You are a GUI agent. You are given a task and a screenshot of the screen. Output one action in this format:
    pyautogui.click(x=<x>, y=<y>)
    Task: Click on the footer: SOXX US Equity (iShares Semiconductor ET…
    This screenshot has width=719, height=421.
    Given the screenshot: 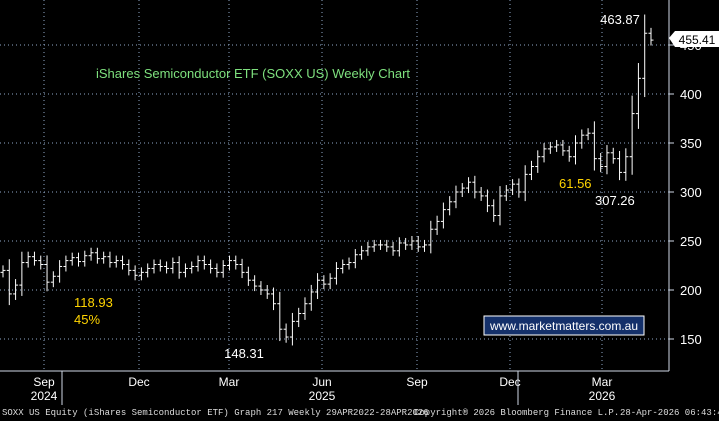 What is the action you would take?
    pyautogui.click(x=359, y=413)
    